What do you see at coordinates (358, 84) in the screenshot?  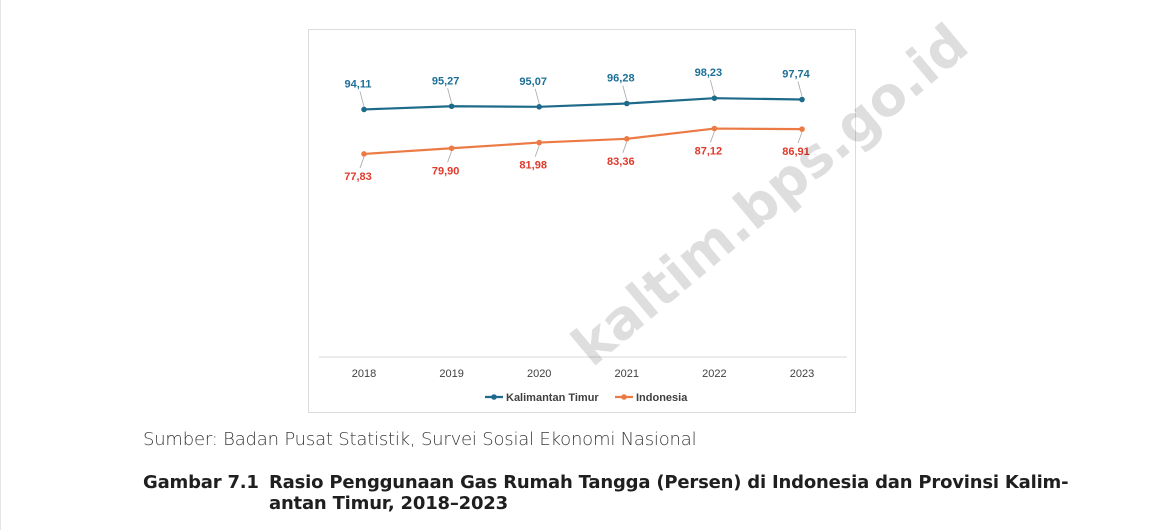 I see `data-label: 94,11` at bounding box center [358, 84].